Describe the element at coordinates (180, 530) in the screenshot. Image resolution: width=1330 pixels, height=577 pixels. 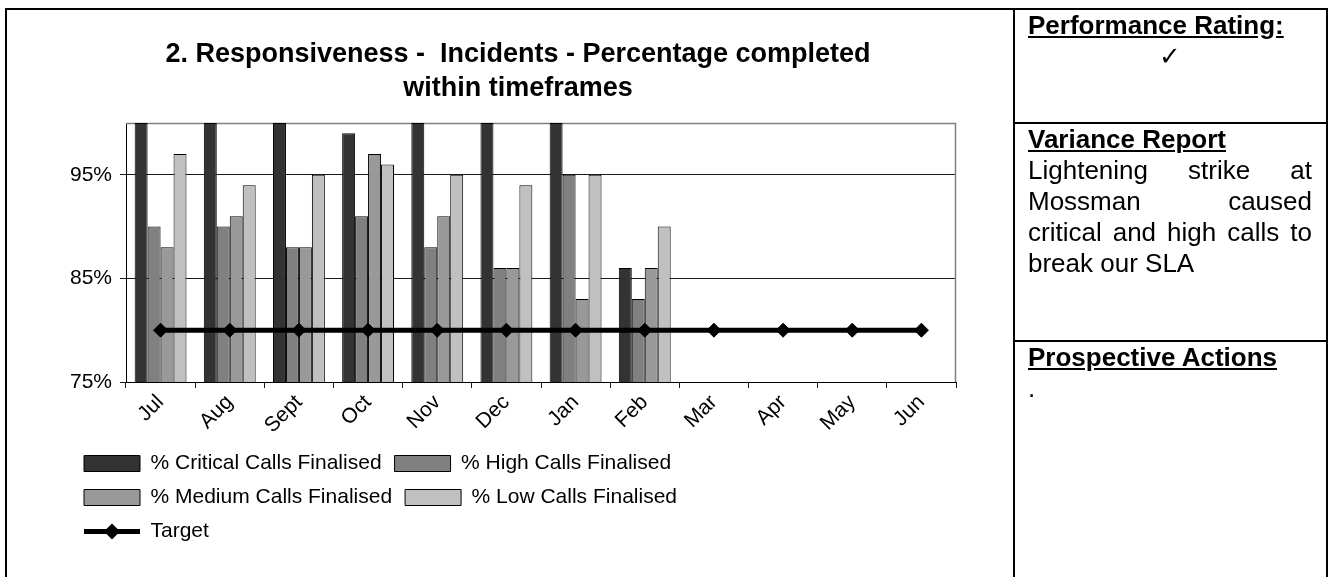
I see `legend-label: Target` at that location.